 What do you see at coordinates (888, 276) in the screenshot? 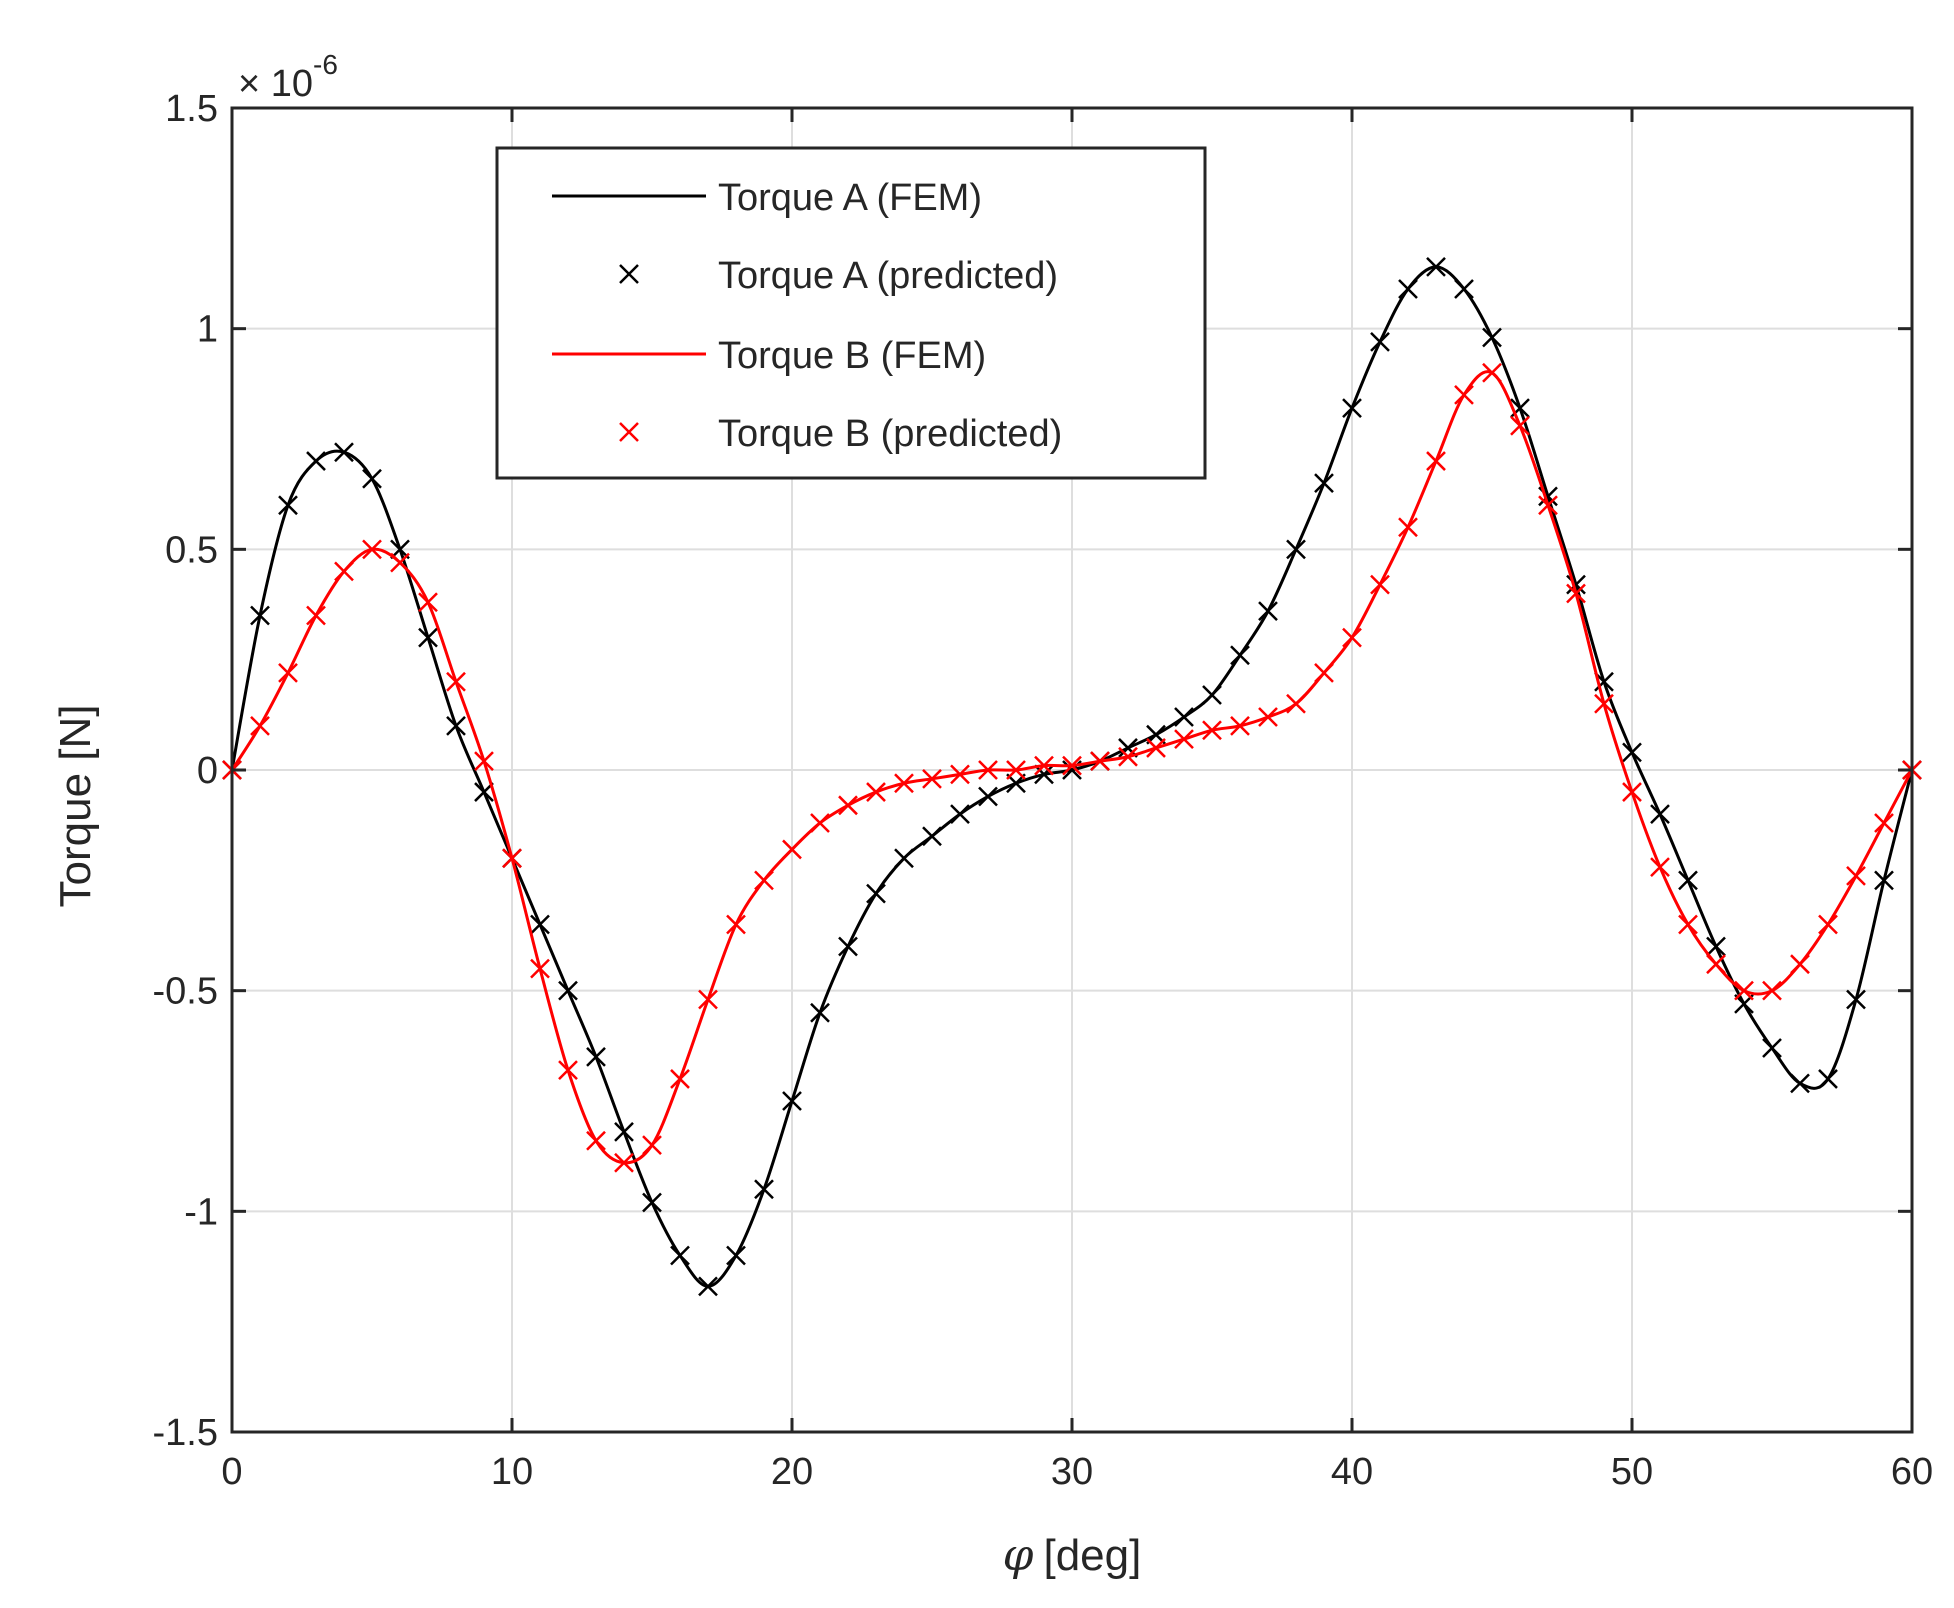
I see `legend-label-torque-a-predicted: Torque A (predicted)` at bounding box center [888, 276].